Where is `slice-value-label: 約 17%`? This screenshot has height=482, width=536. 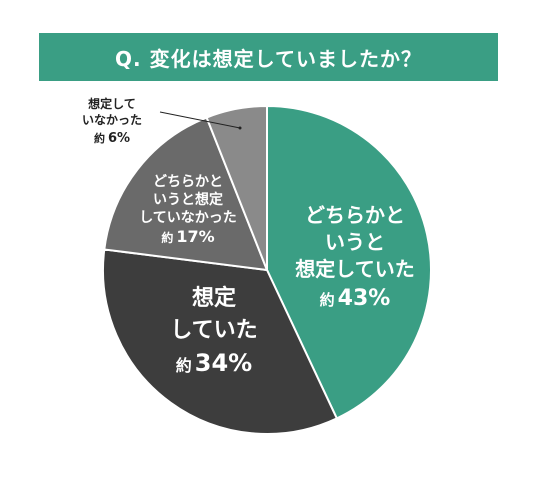 slice-value-label: 約 17% is located at coordinates (187, 236).